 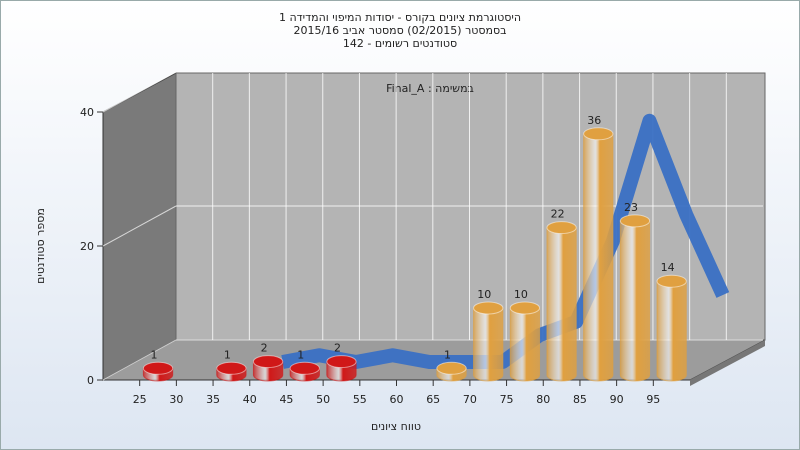 What do you see at coordinates (397, 399) in the screenshot?
I see `x-tick-label: 60` at bounding box center [397, 399].